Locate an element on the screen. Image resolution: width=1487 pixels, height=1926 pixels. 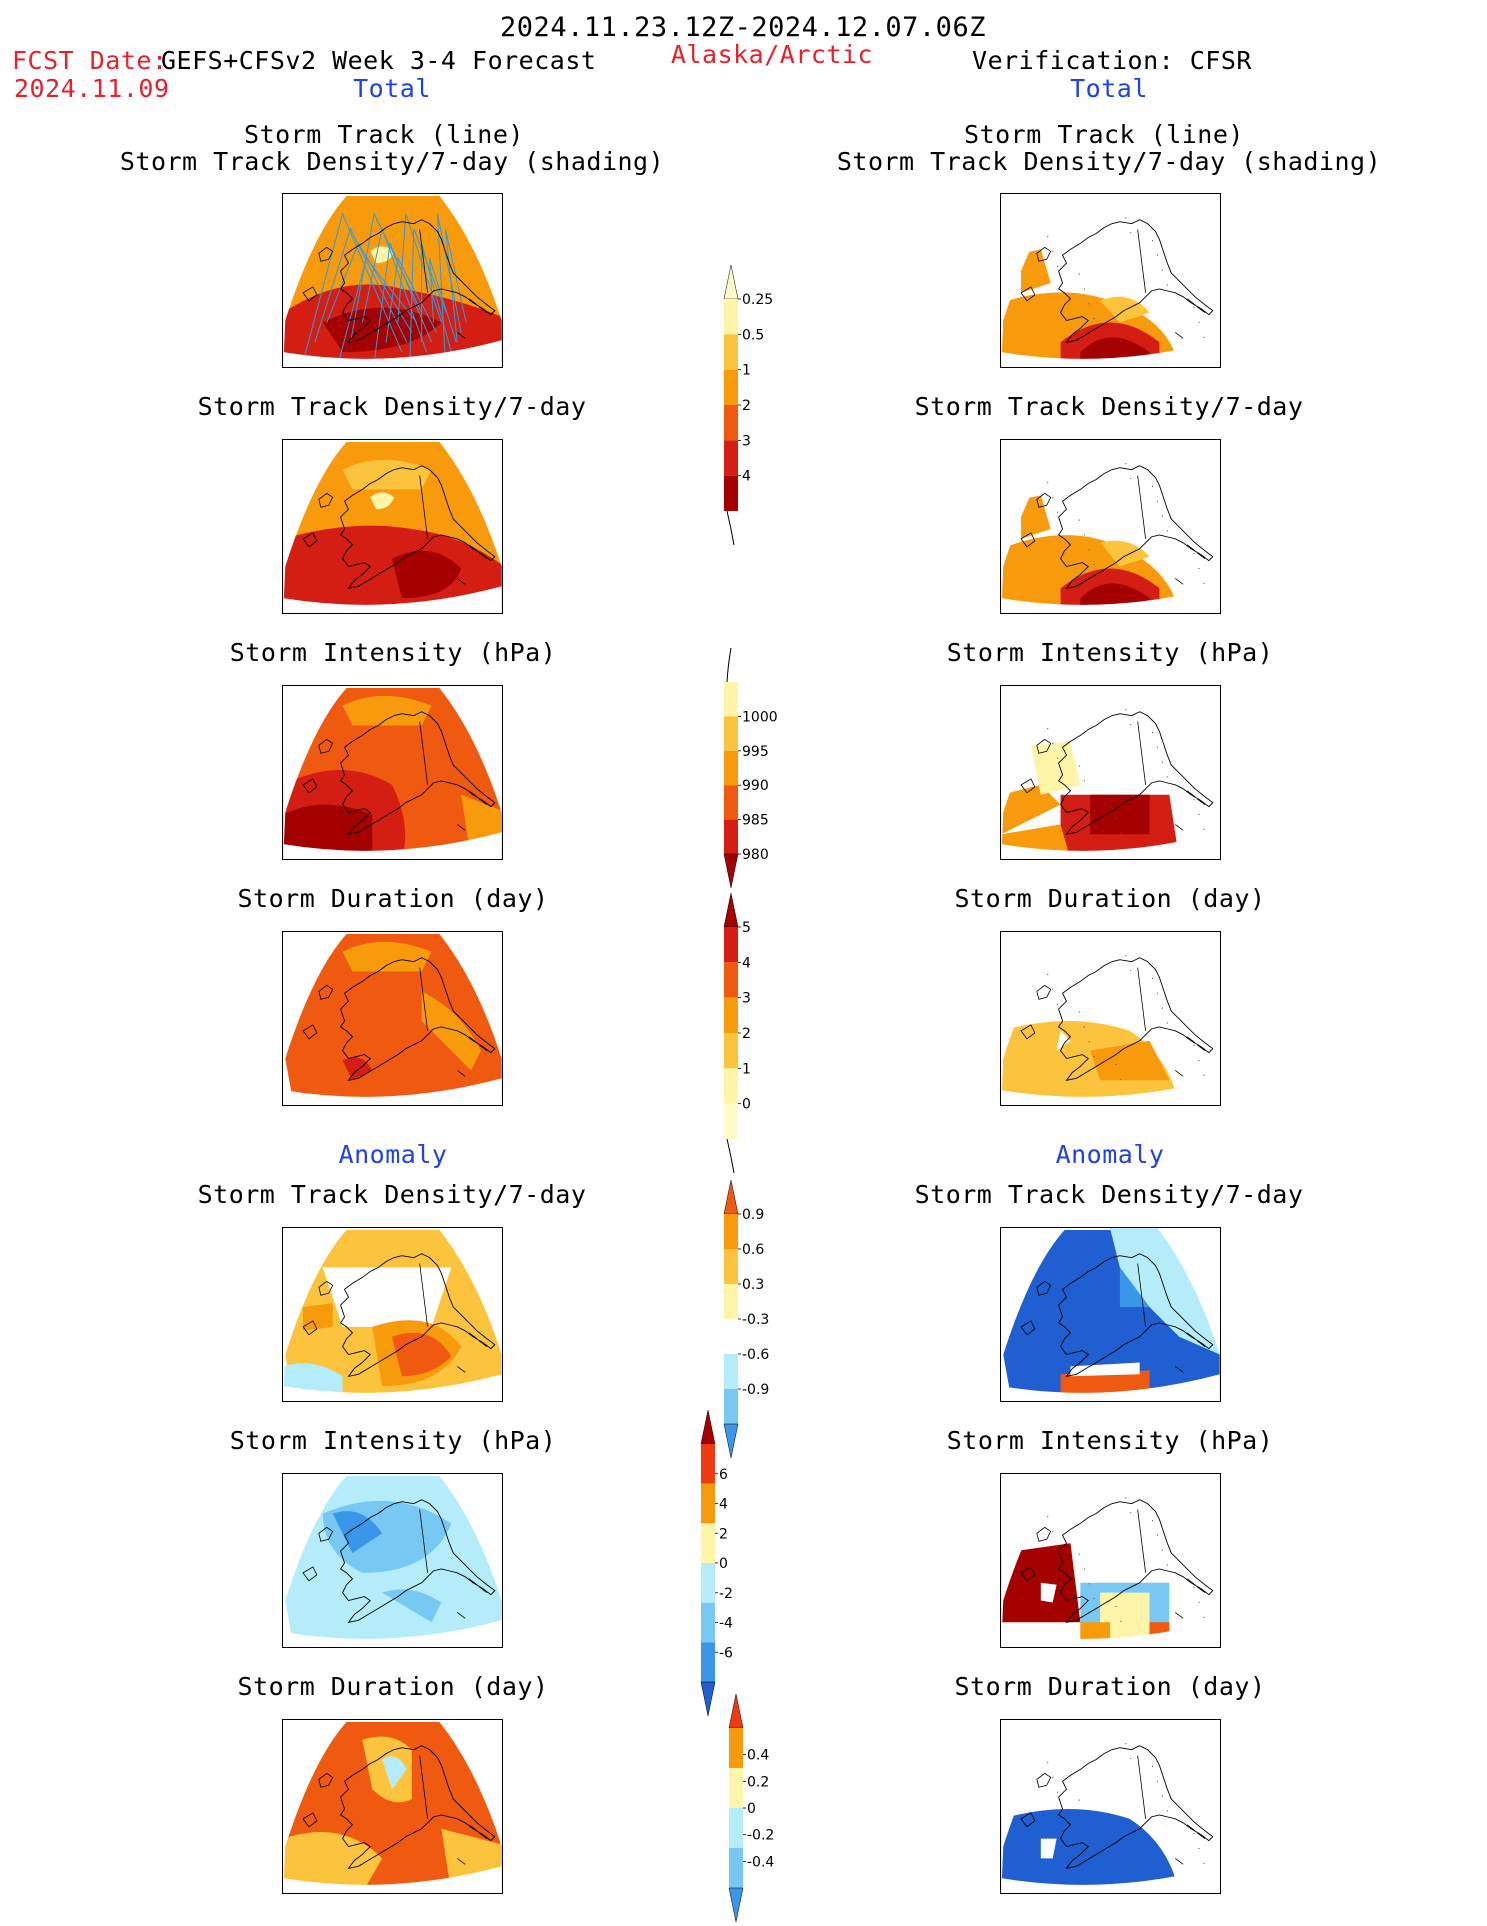
colorbar-tick-label: -4 is located at coordinates (726, 1624).